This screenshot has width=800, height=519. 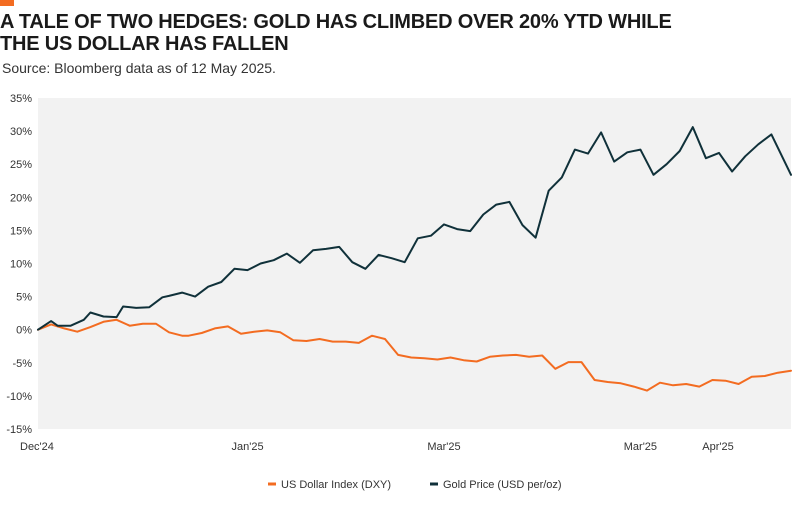 I want to click on y-tick-label: 0%, so click(x=24, y=331).